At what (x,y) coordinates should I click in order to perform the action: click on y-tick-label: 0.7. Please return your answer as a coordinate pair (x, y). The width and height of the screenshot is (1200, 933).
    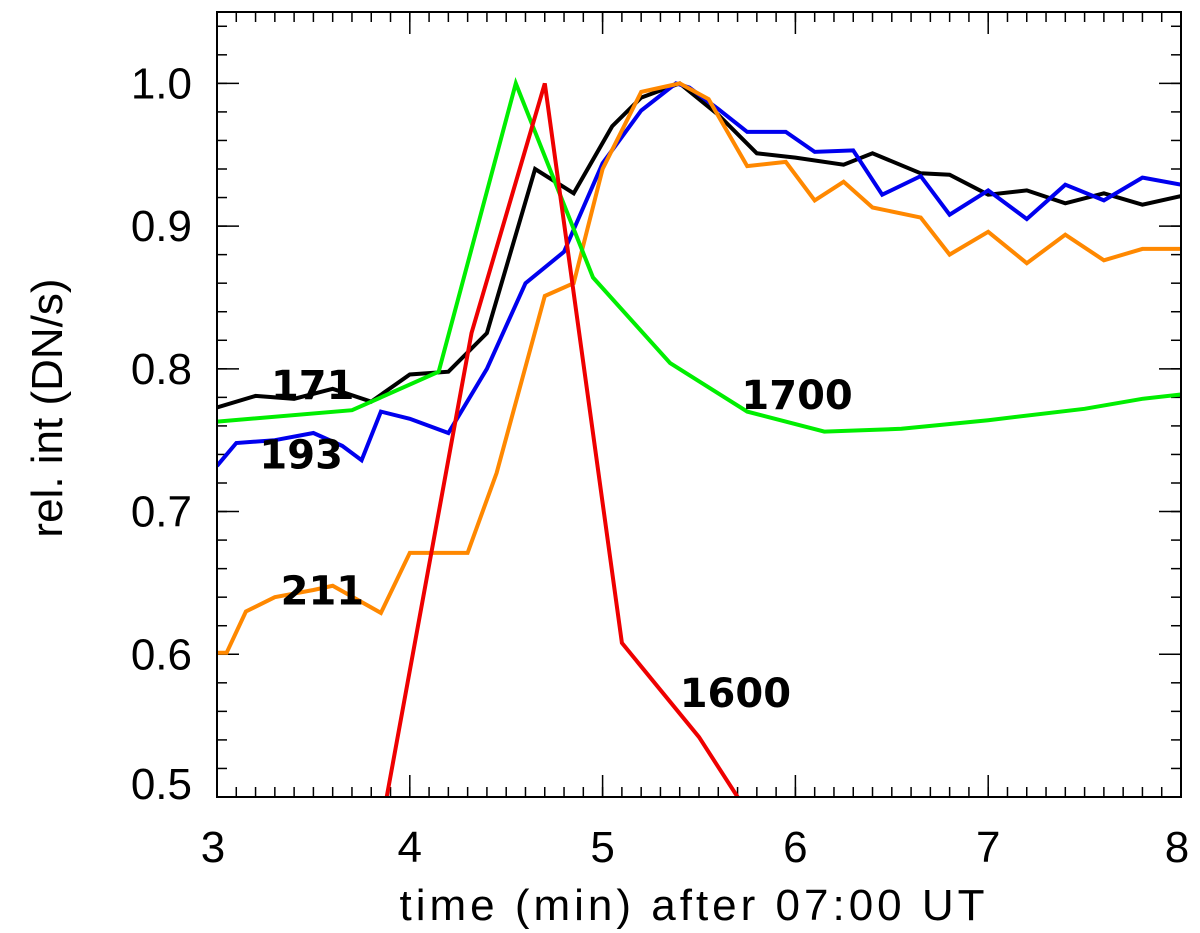
    Looking at the image, I should click on (161, 512).